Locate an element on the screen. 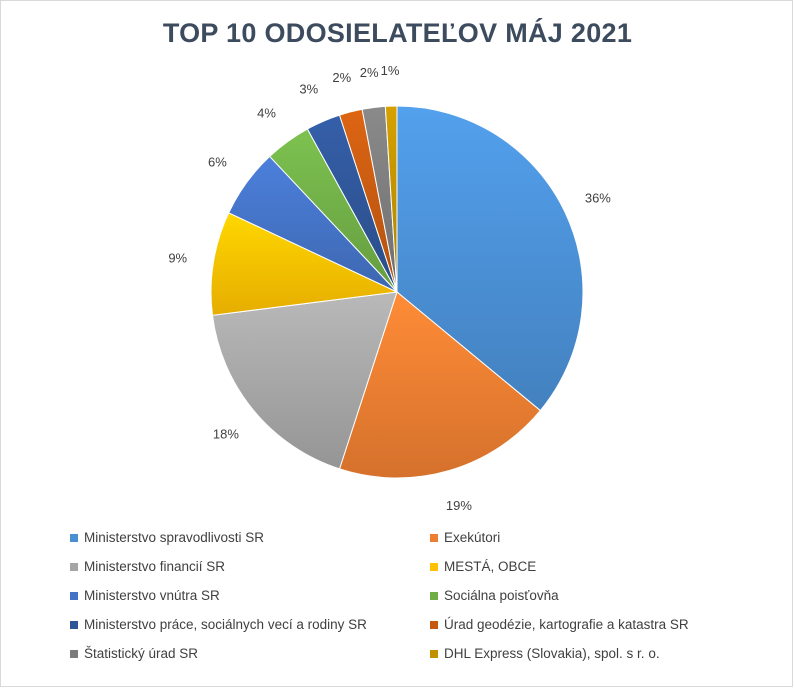 This screenshot has height=689, width=795. legend-label: Úrad geodézie, kartografie a katastra SR is located at coordinates (566, 624).